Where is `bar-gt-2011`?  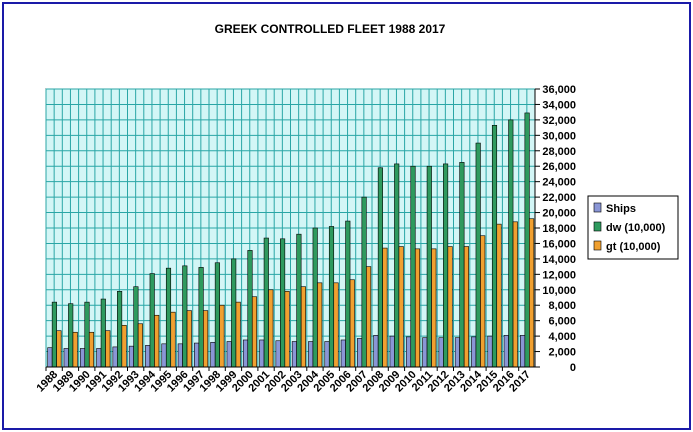 bar-gt-2011 is located at coordinates (434, 308).